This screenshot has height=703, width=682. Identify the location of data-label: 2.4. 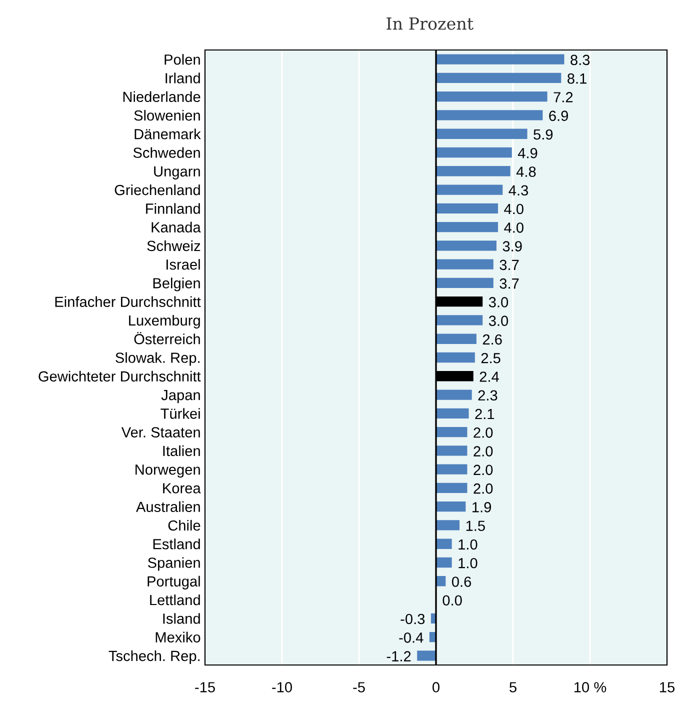
(489, 377).